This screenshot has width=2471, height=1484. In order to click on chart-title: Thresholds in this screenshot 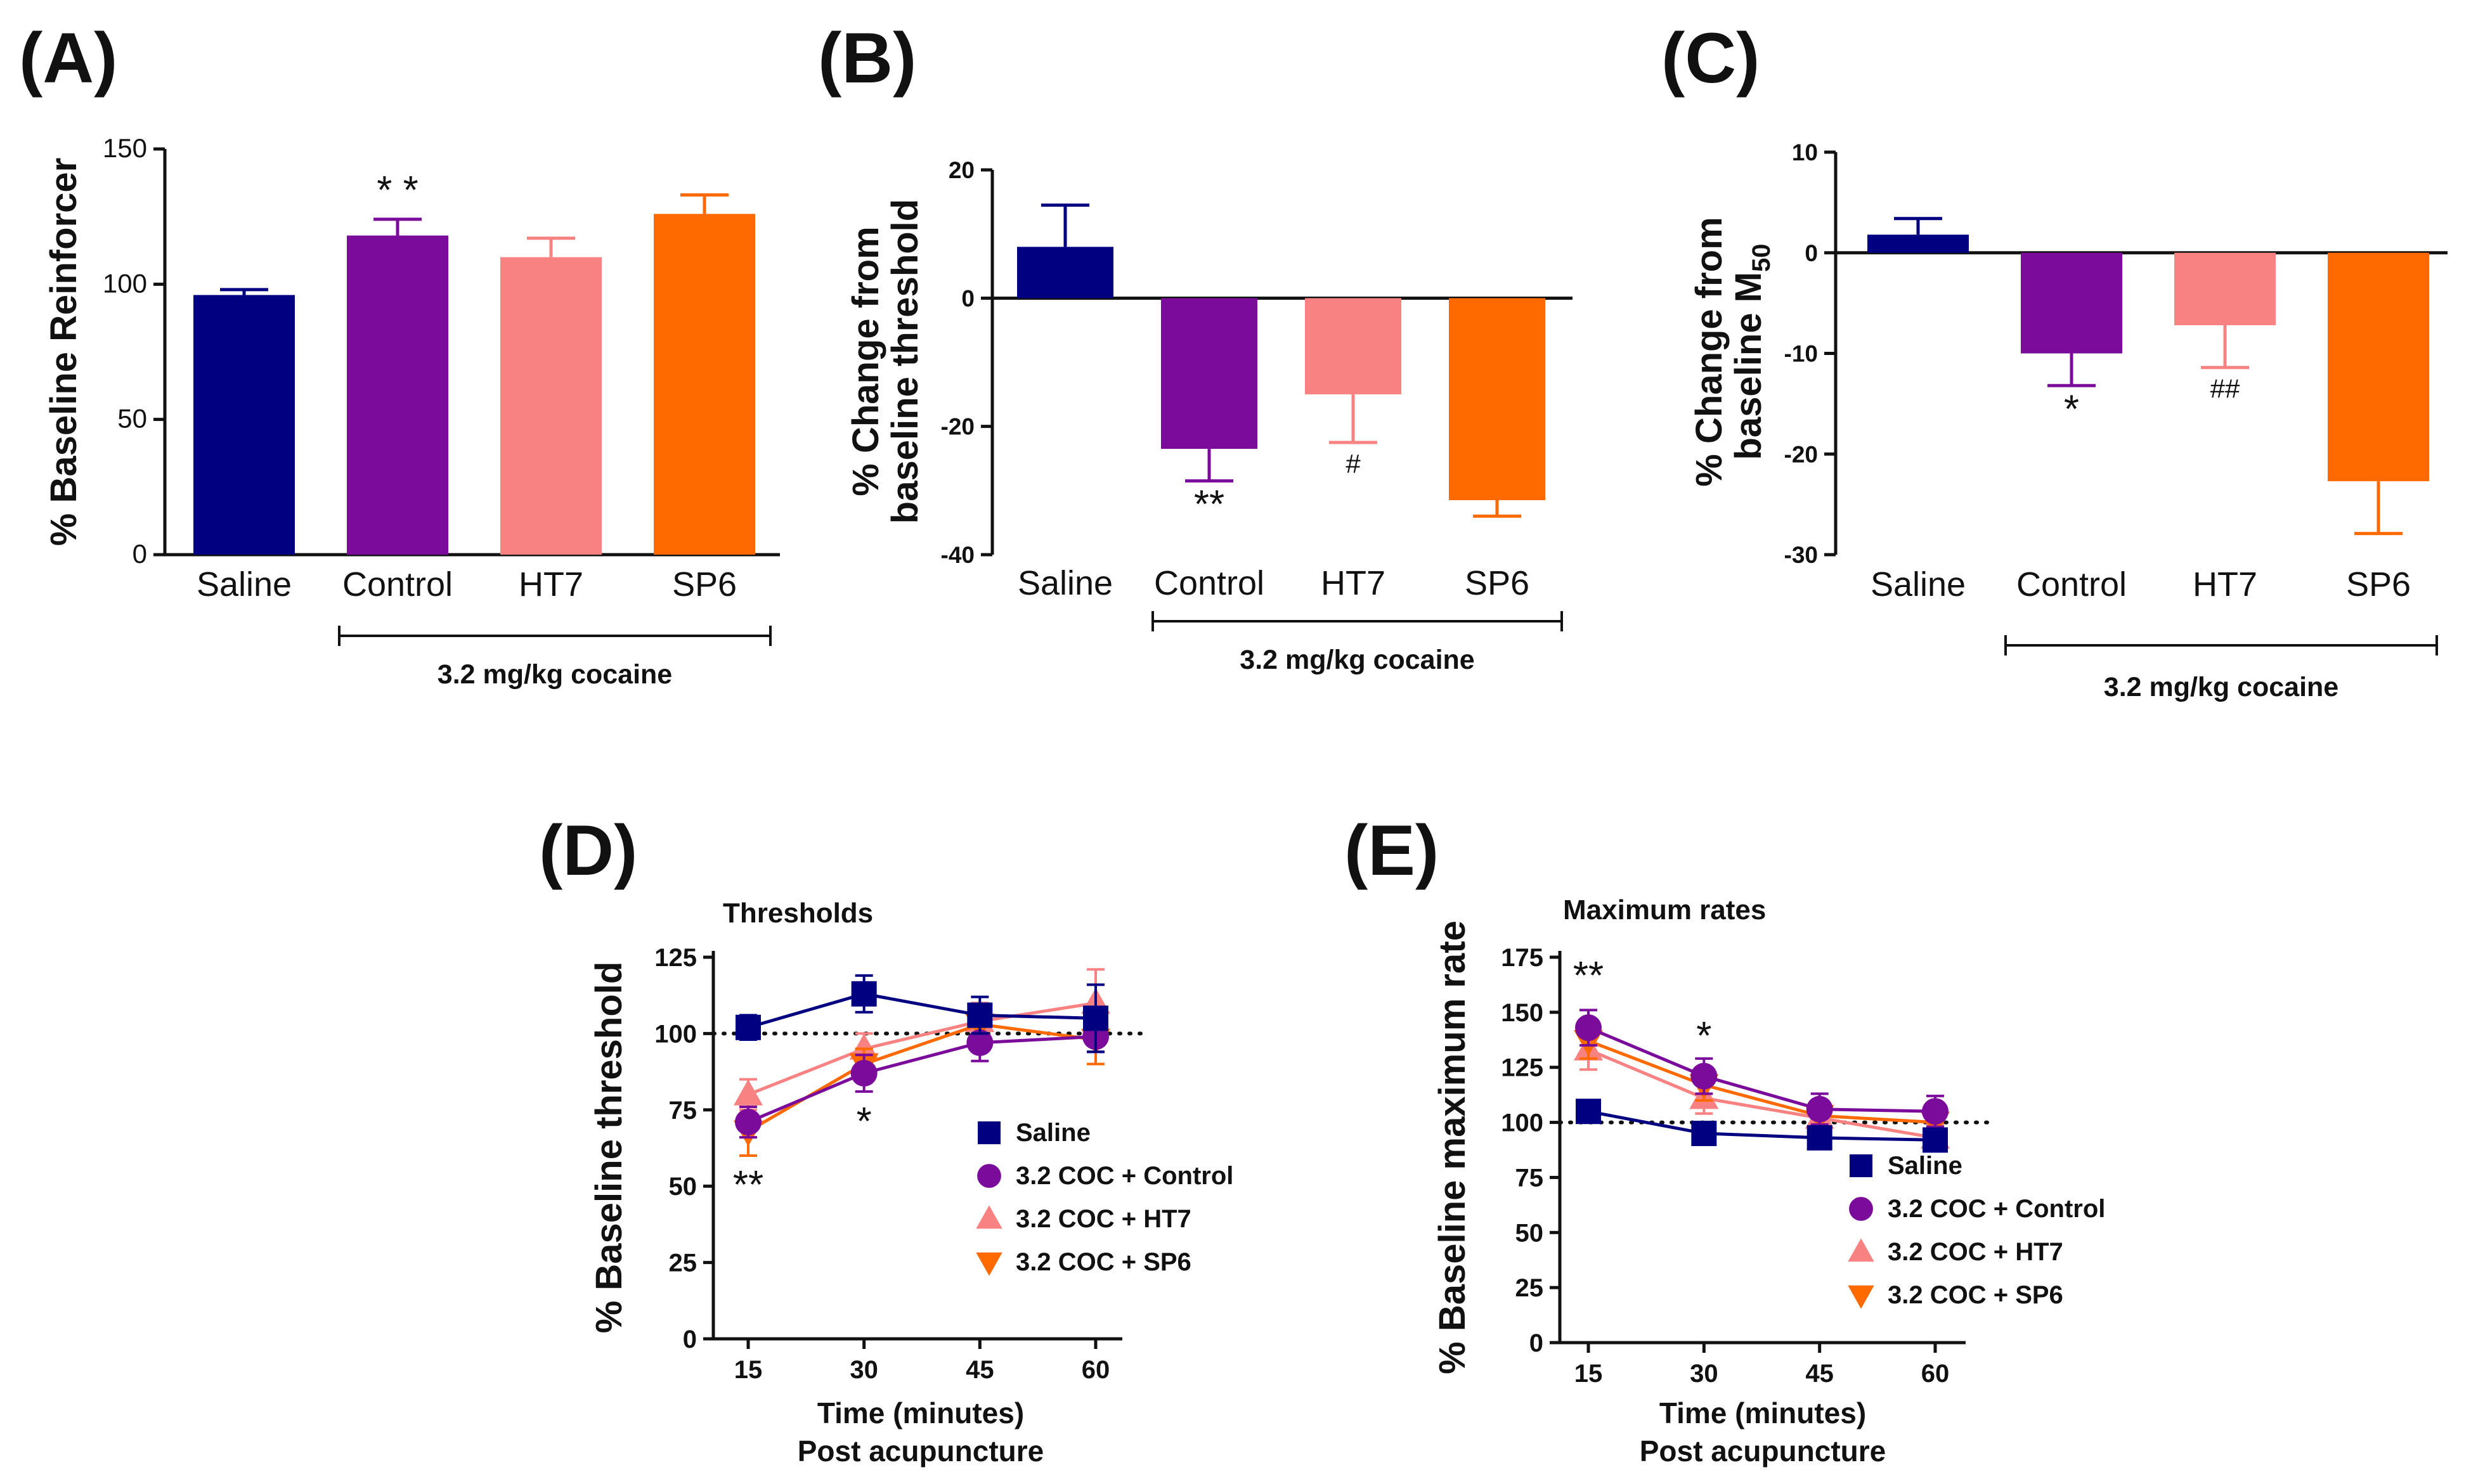, I will do `click(798, 914)`.